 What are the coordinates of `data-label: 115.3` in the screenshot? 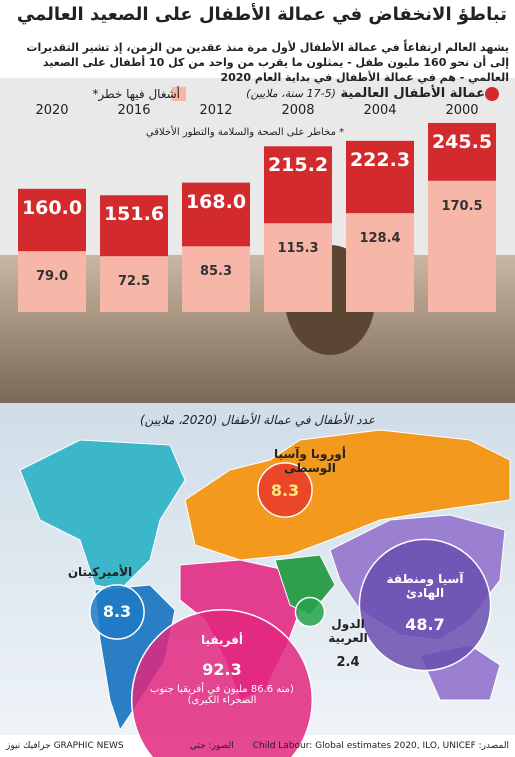 It's located at (298, 249).